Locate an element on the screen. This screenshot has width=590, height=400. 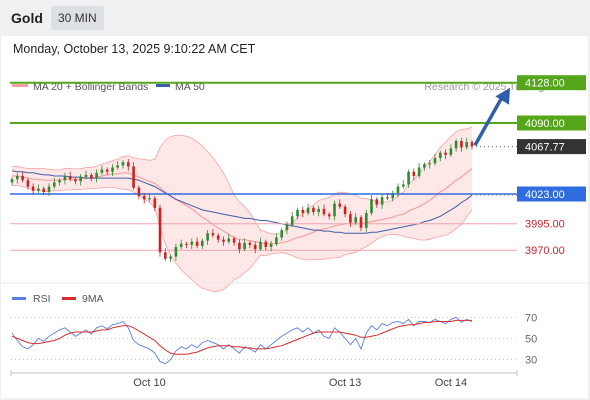
ma50-line is located at coordinates (242, 202).